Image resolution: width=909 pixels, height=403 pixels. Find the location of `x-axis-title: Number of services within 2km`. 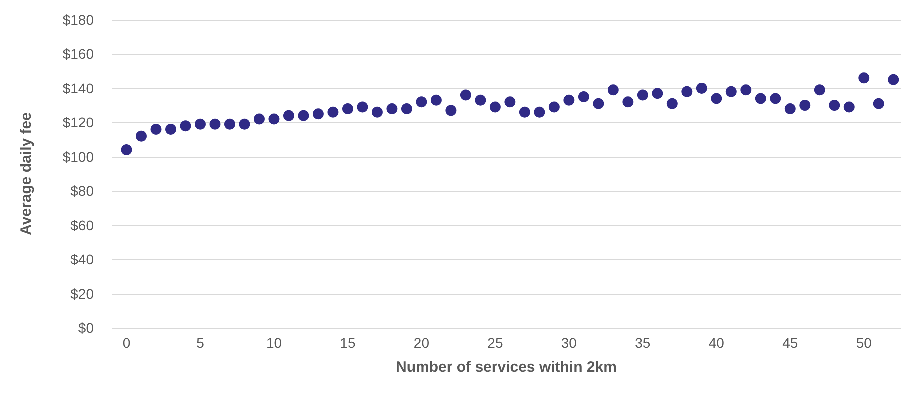

x-axis-title: Number of services within 2km is located at coordinates (506, 367).